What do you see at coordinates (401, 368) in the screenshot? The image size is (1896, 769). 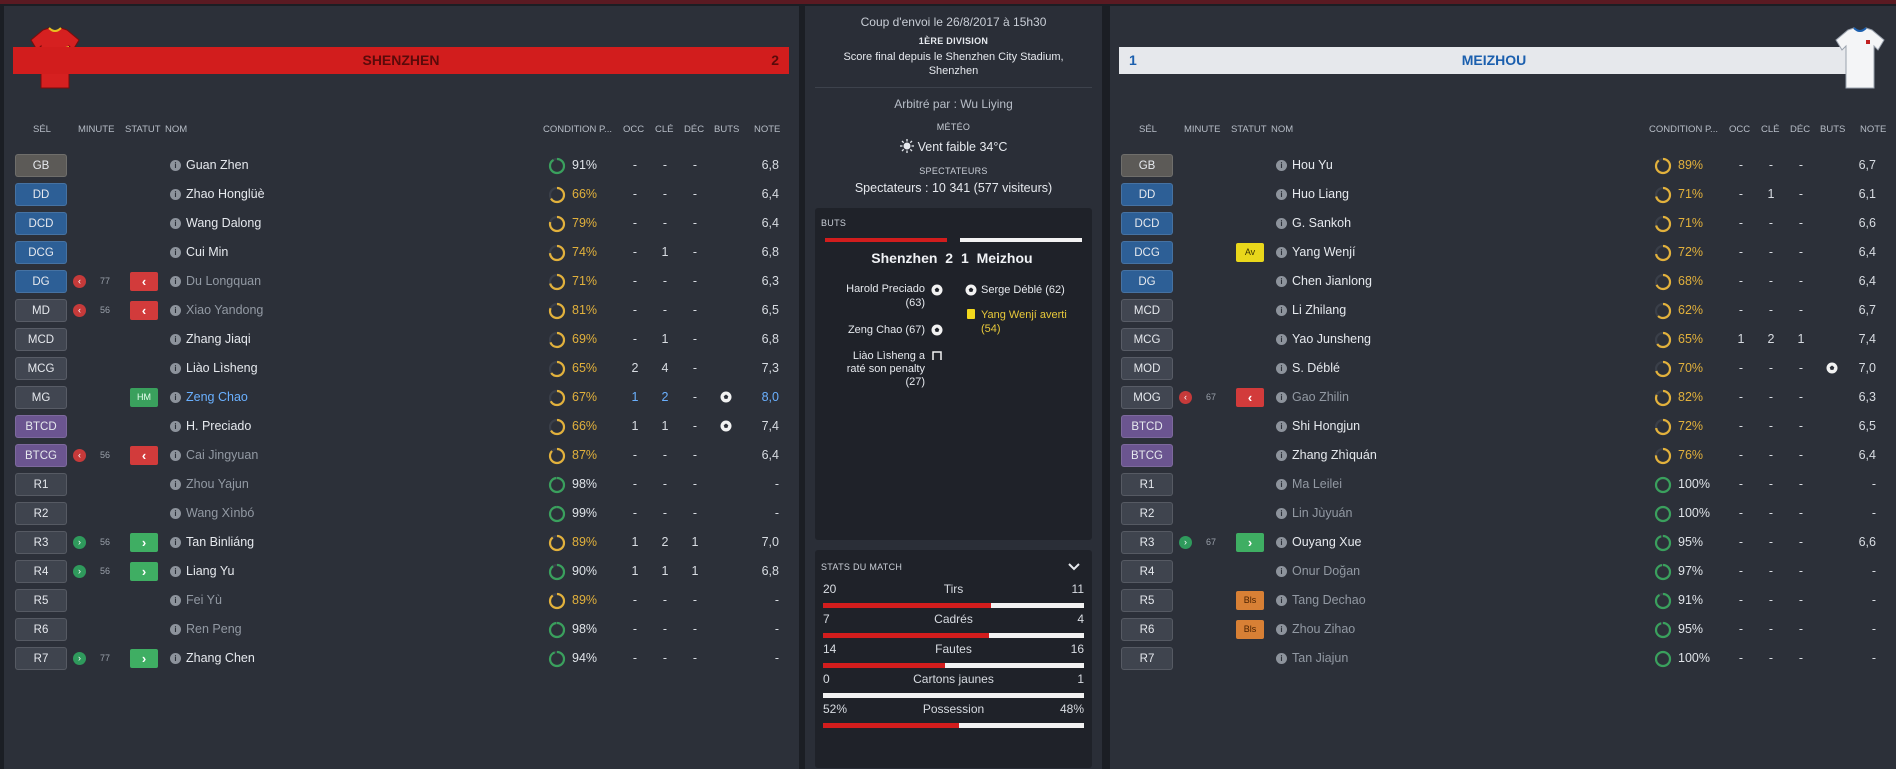 I see `player-row: MCG i Liào Lìsheng 65% 2 4 - 7,3` at bounding box center [401, 368].